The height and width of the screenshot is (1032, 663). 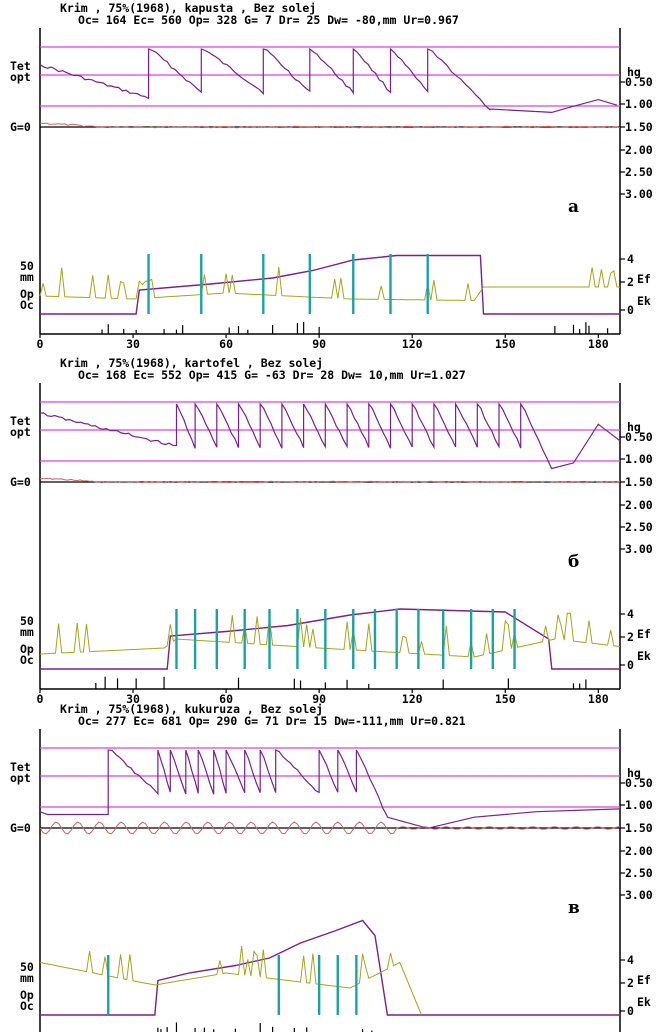 I want to click on panel-letter: а, so click(x=573, y=207).